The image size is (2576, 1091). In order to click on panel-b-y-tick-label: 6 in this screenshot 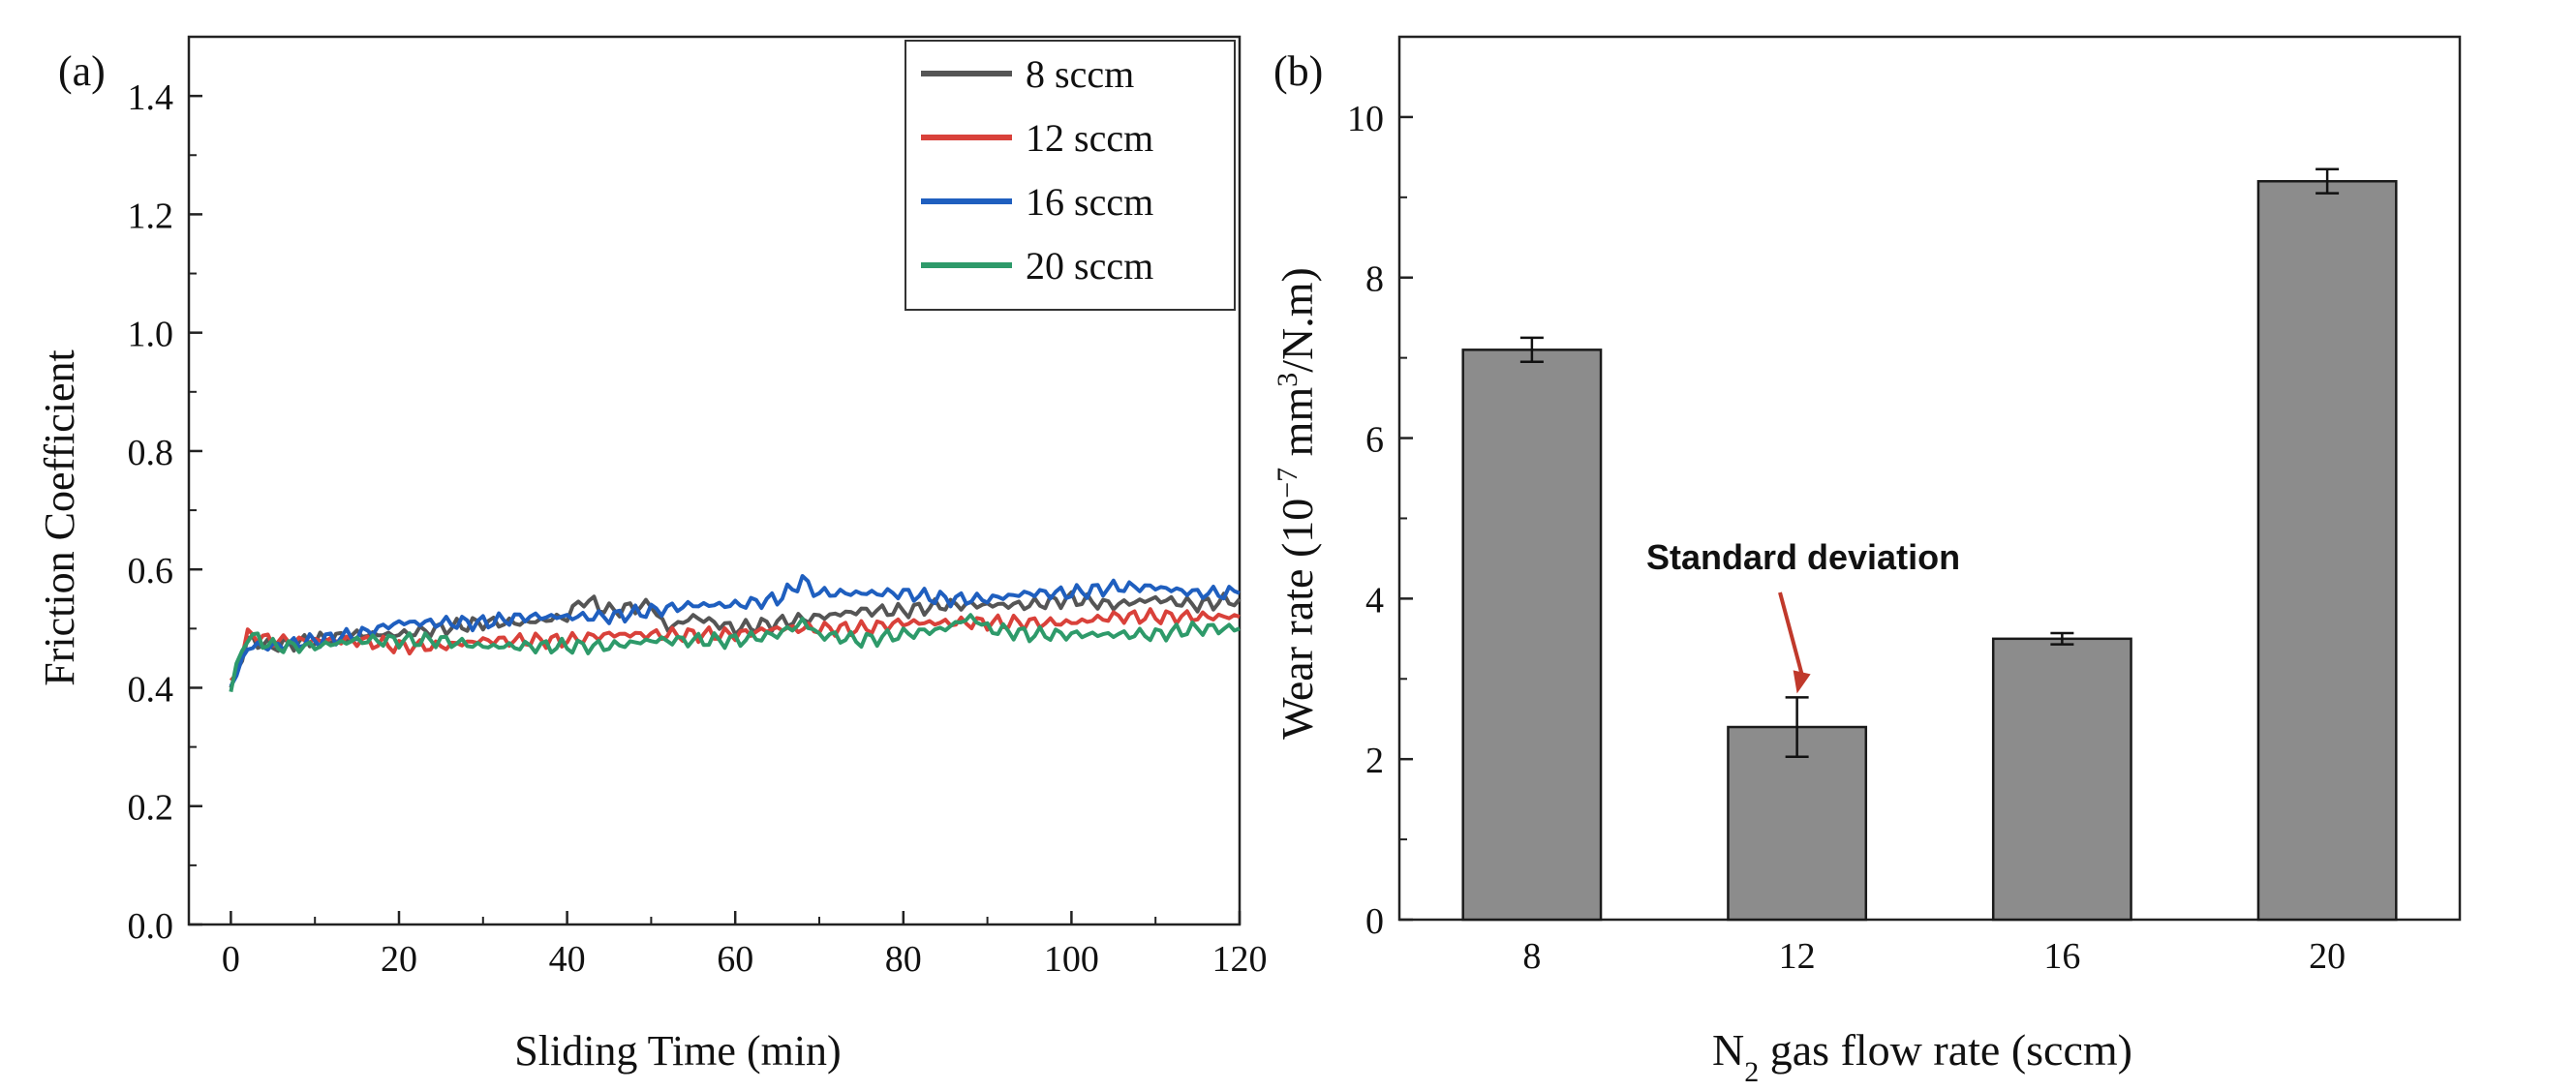, I will do `click(1374, 440)`.